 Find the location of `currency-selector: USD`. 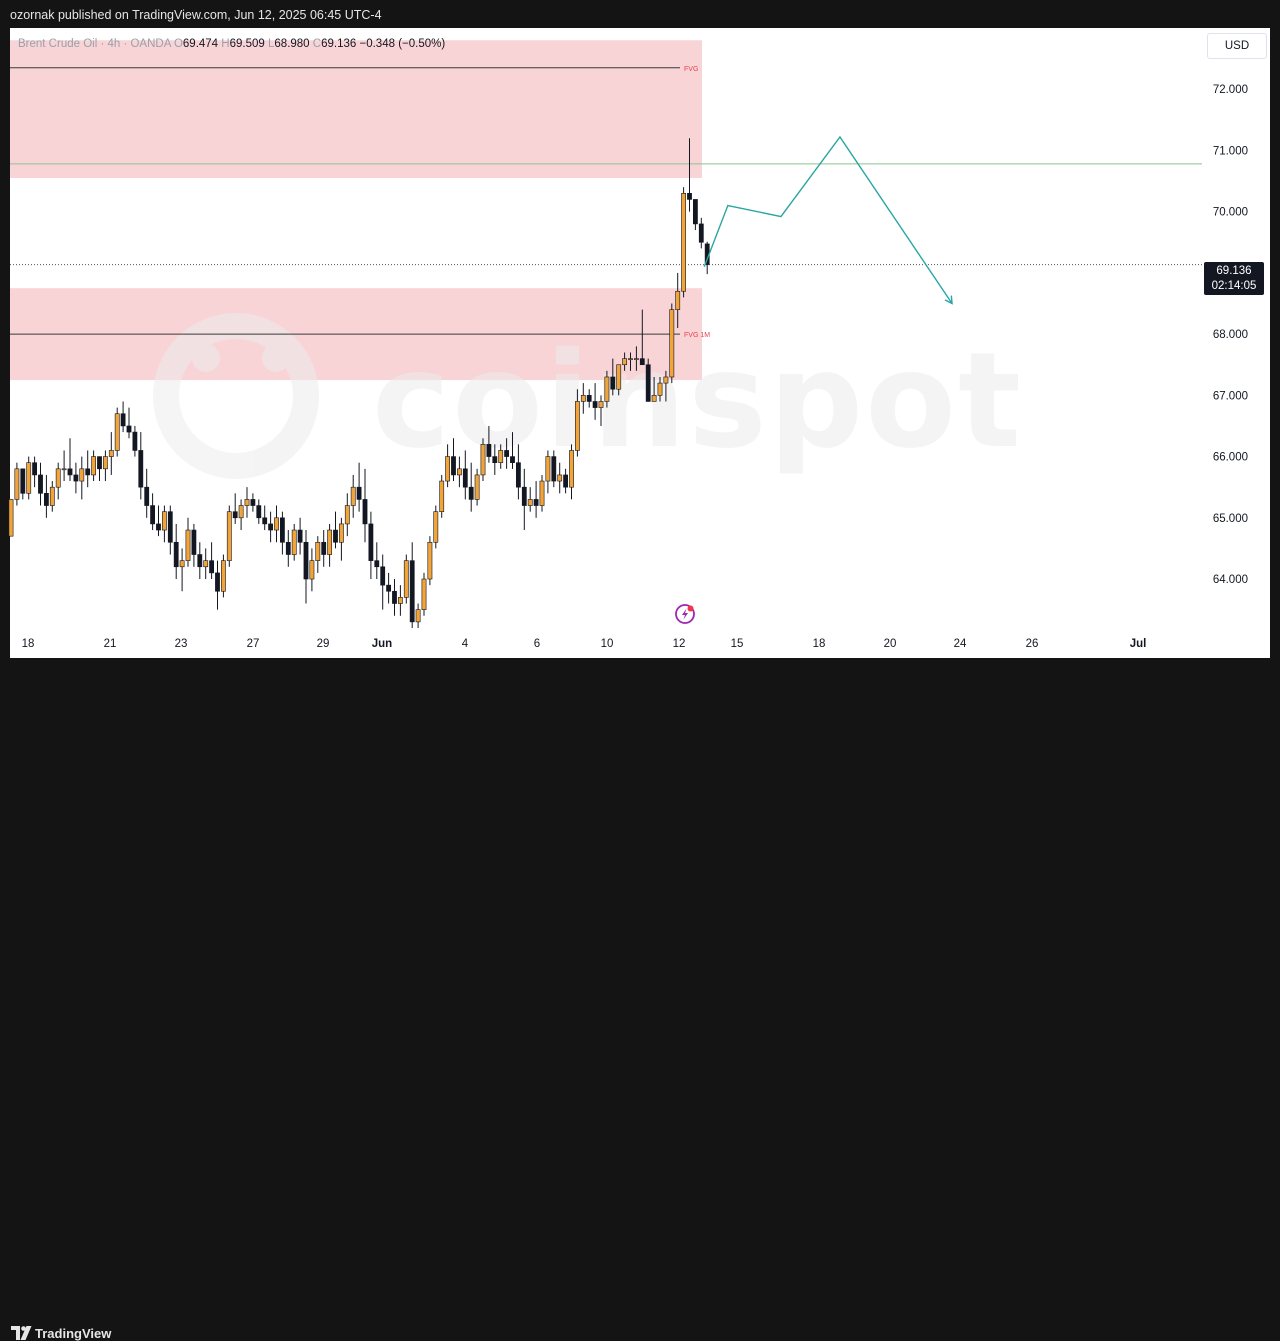

currency-selector: USD is located at coordinates (1237, 46).